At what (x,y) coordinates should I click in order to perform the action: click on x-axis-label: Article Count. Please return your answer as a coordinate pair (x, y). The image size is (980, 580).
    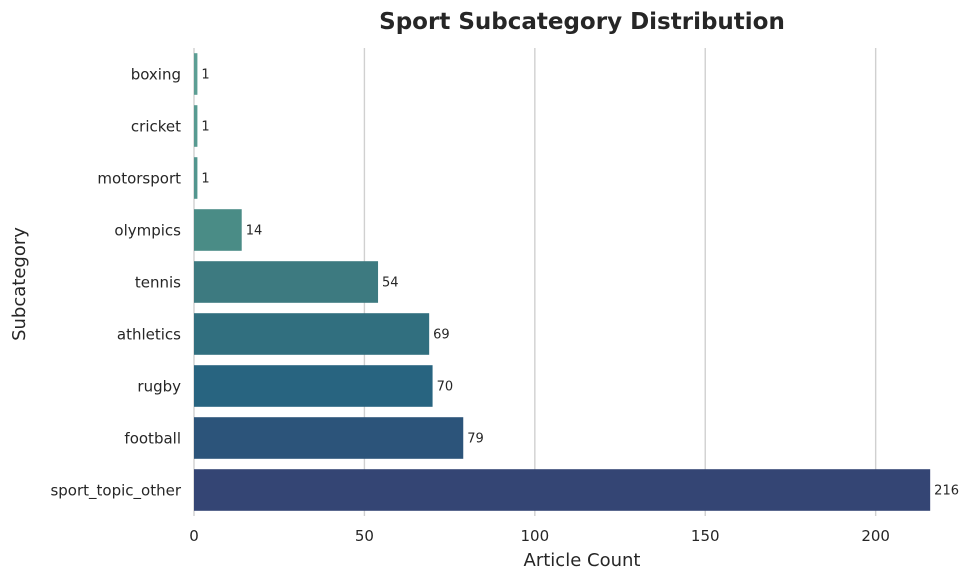
    Looking at the image, I should click on (582, 560).